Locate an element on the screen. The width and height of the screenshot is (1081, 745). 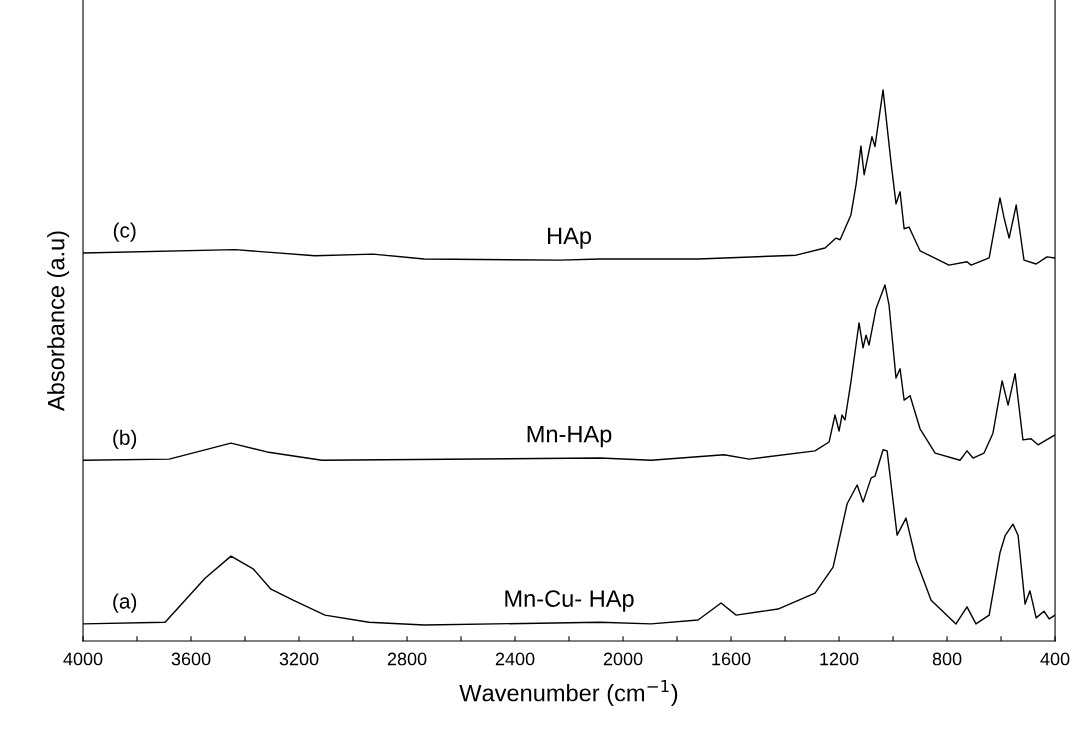
x-tick-label: 2400 is located at coordinates (515, 659).